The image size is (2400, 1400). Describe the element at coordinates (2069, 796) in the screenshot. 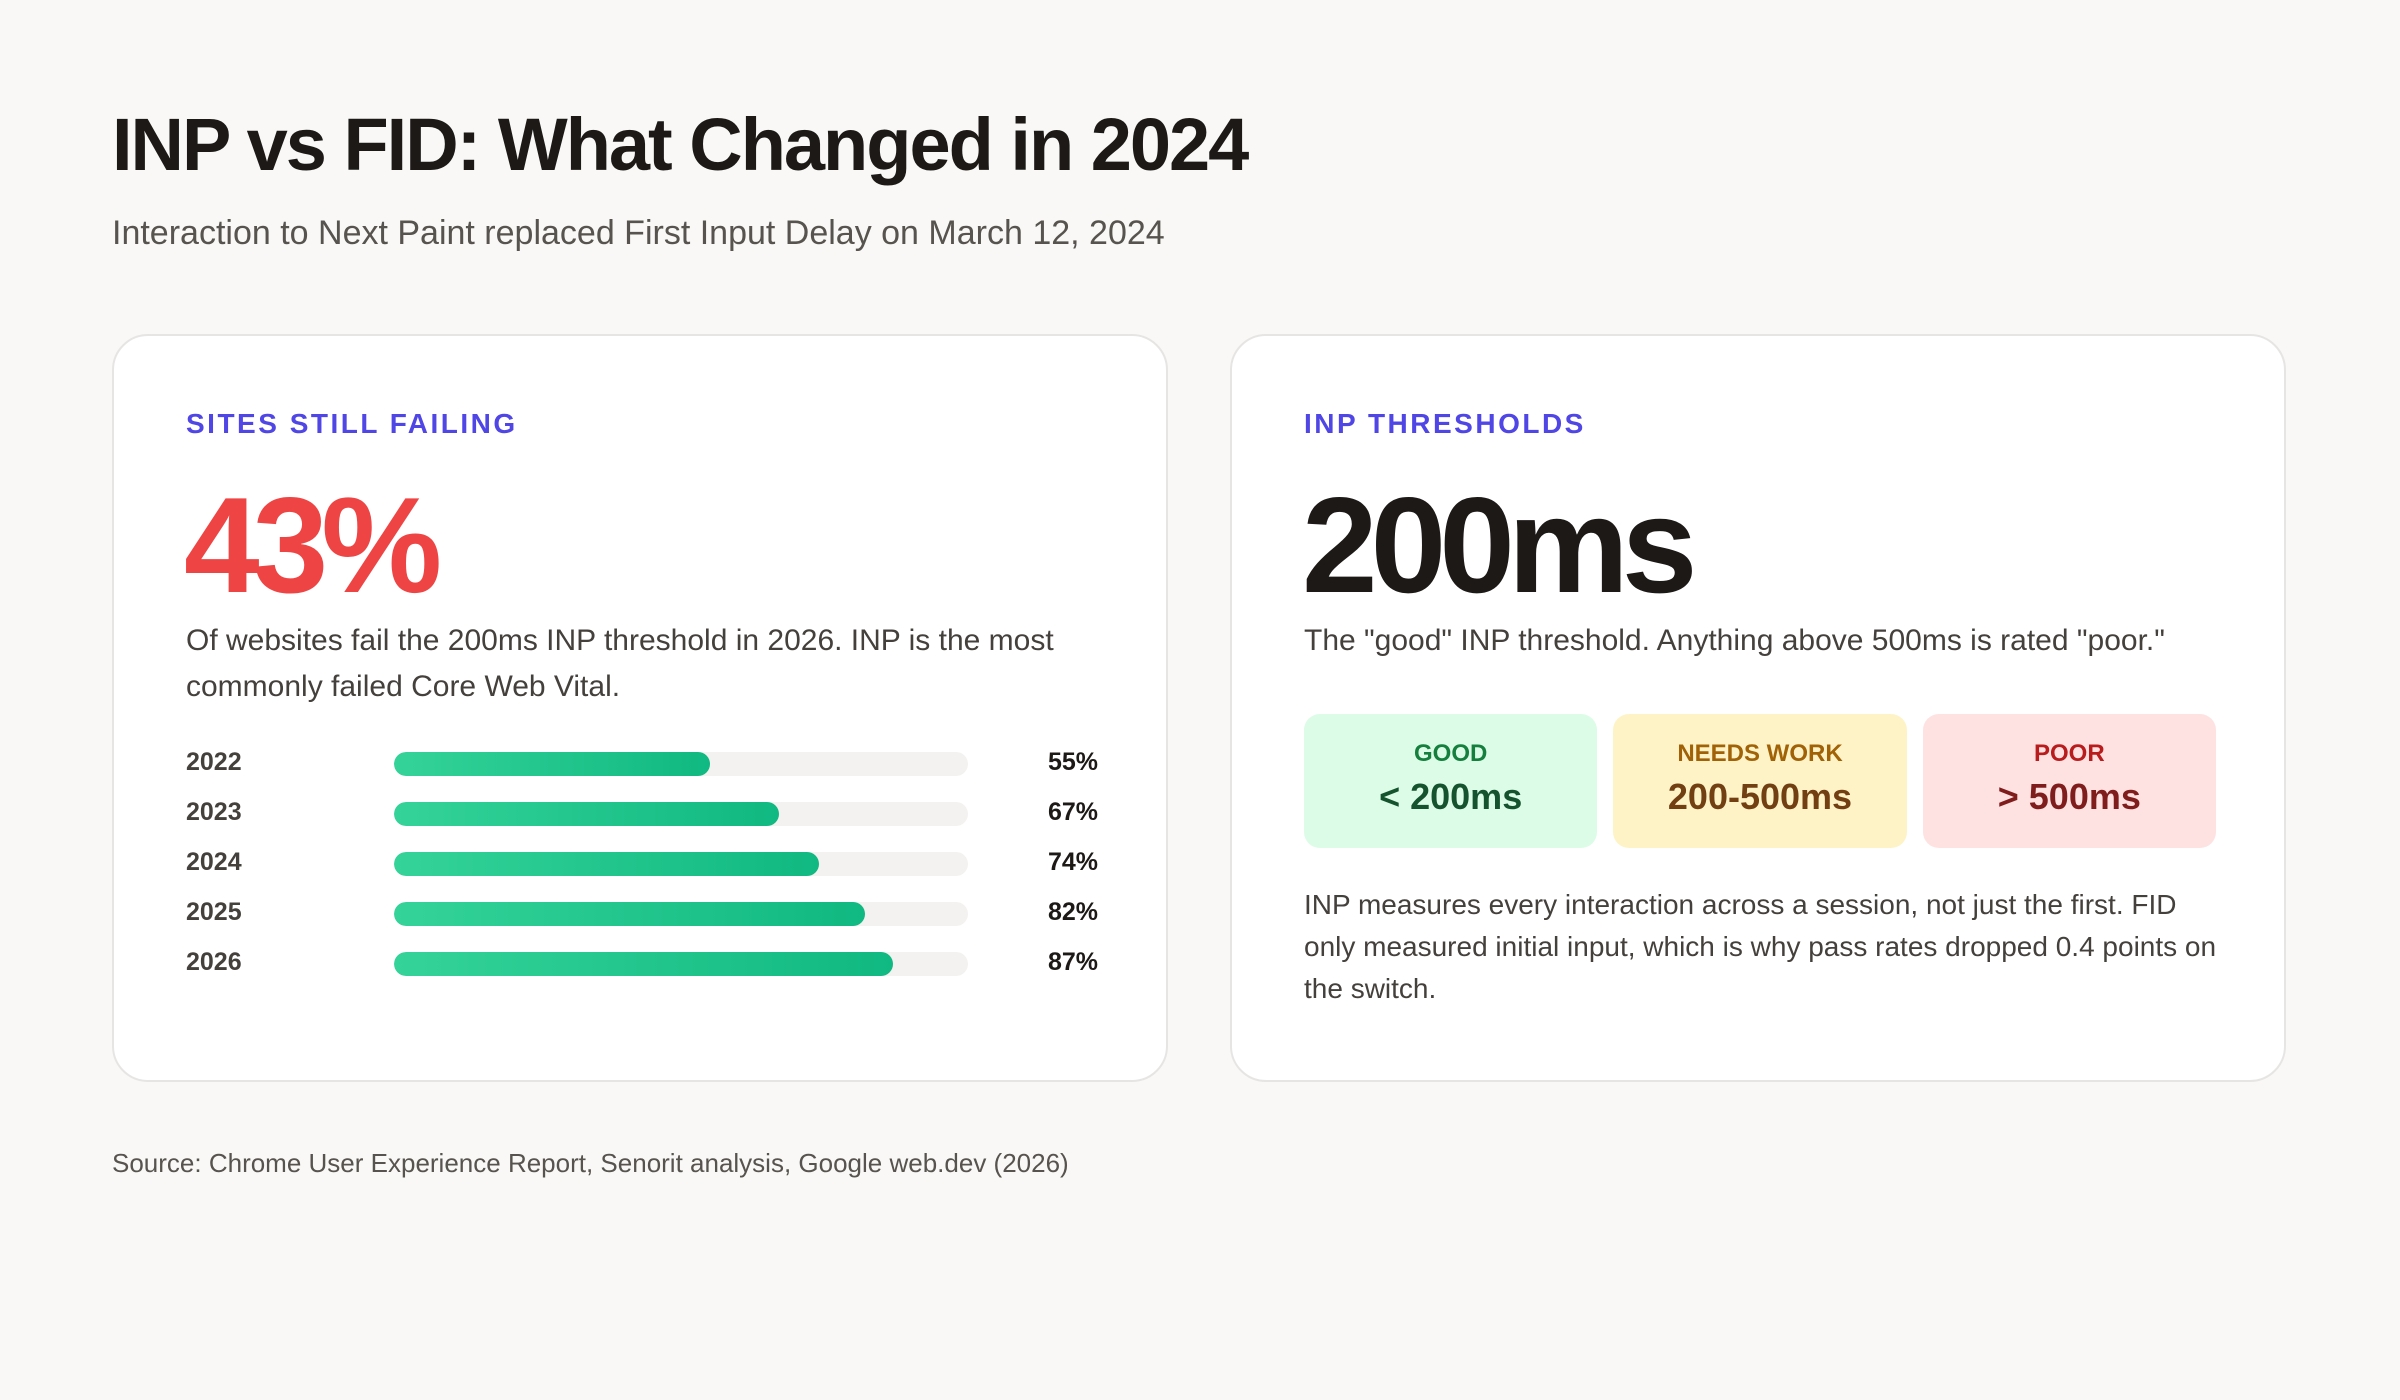

I see `threshold-value: > 500ms` at that location.